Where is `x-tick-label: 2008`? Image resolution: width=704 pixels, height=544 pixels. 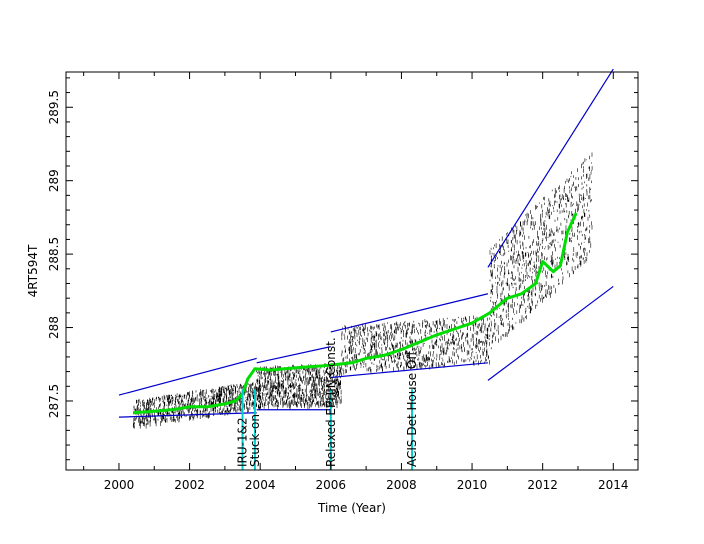
x-tick-label: 2008 is located at coordinates (401, 485).